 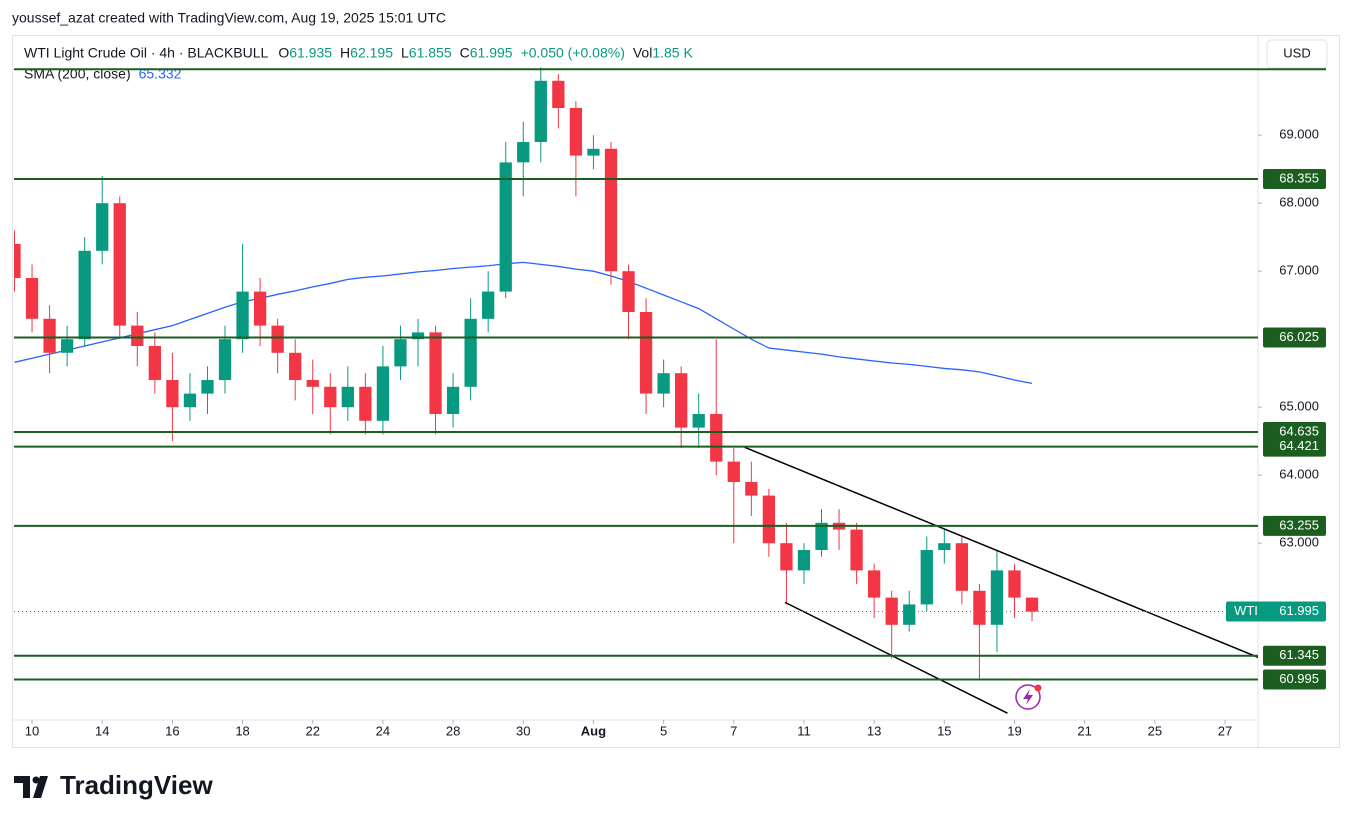 I want to click on level-label: 63.255, so click(x=1299, y=524).